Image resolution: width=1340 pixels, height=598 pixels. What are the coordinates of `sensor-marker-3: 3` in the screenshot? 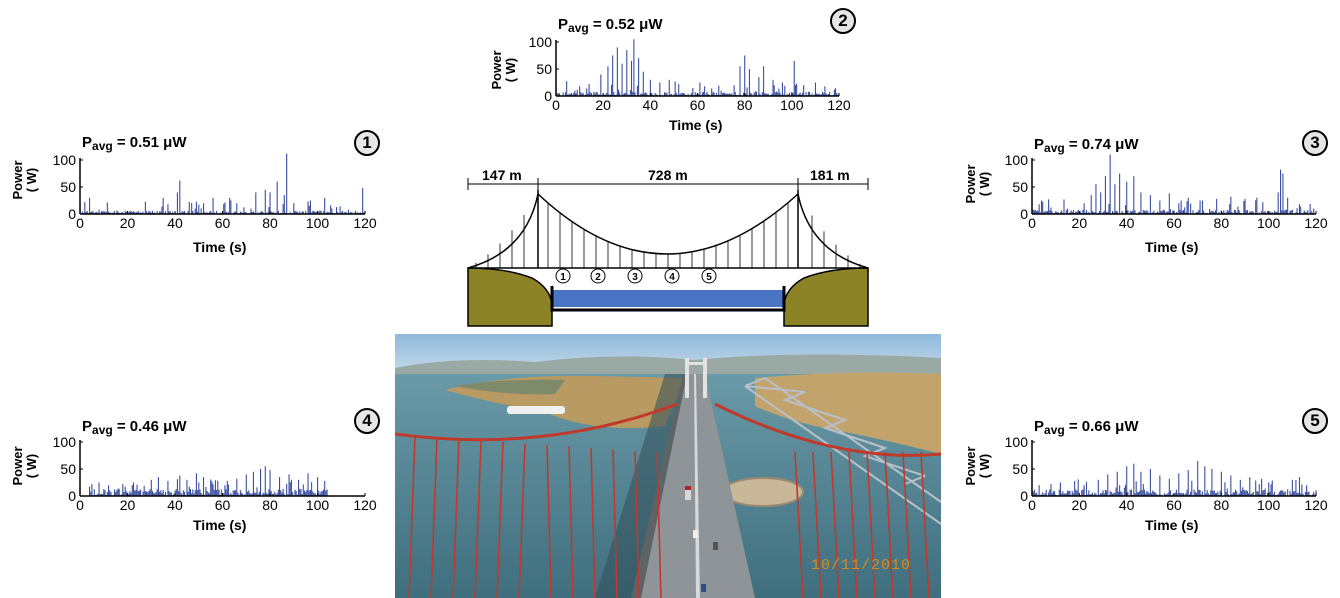 It's located at (635, 276).